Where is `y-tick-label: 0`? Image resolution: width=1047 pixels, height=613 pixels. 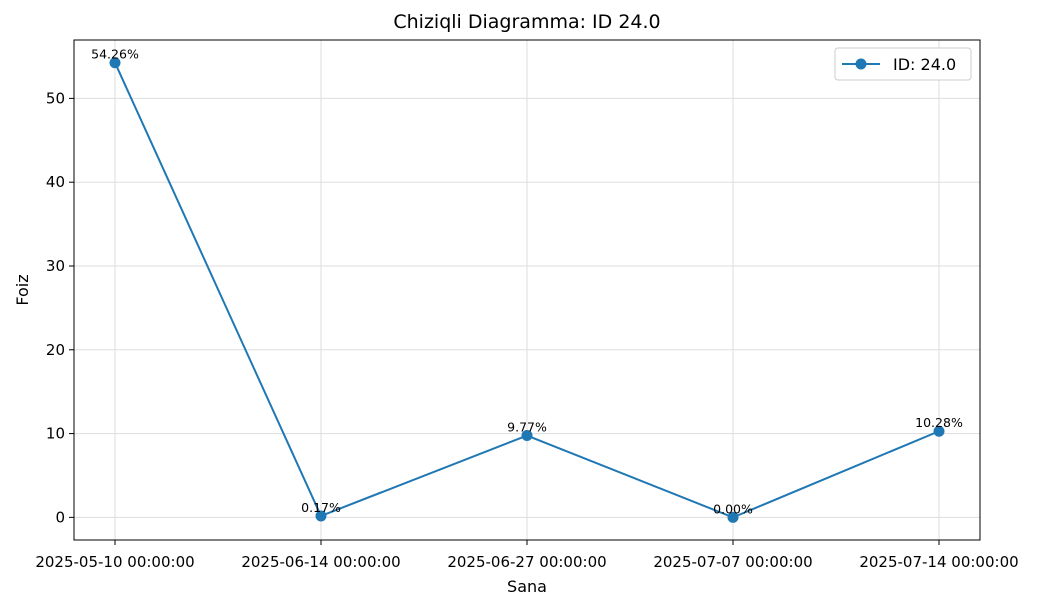
y-tick-label: 0 is located at coordinates (60, 517).